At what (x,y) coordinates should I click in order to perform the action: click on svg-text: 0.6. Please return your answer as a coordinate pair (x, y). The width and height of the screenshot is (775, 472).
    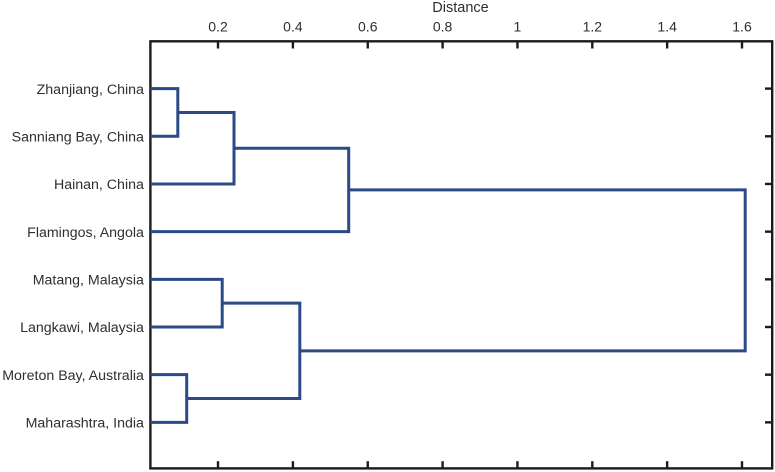
    Looking at the image, I should click on (368, 27).